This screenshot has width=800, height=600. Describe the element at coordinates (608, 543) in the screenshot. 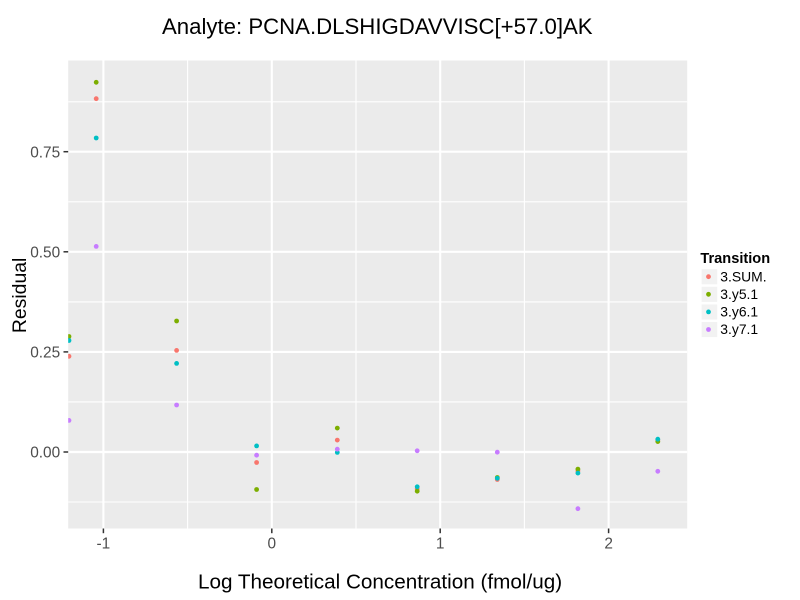

I see `svg-text: 2` at that location.